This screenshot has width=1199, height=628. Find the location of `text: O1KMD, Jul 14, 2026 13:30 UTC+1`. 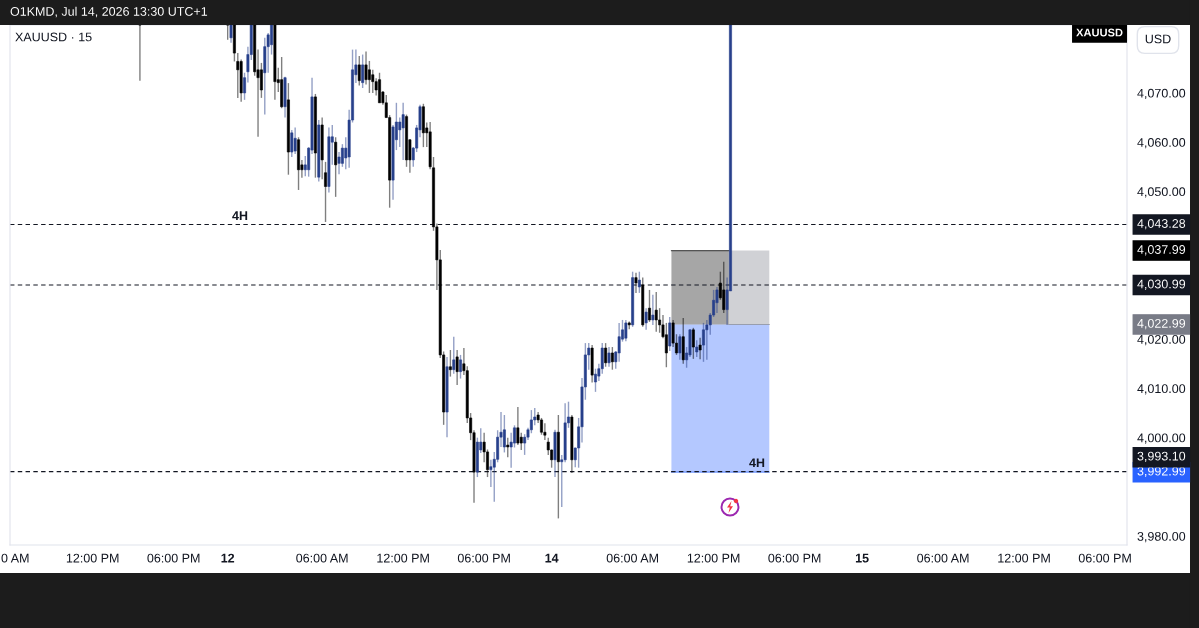

text: O1KMD, Jul 14, 2026 13:30 UTC+1 is located at coordinates (109, 12).